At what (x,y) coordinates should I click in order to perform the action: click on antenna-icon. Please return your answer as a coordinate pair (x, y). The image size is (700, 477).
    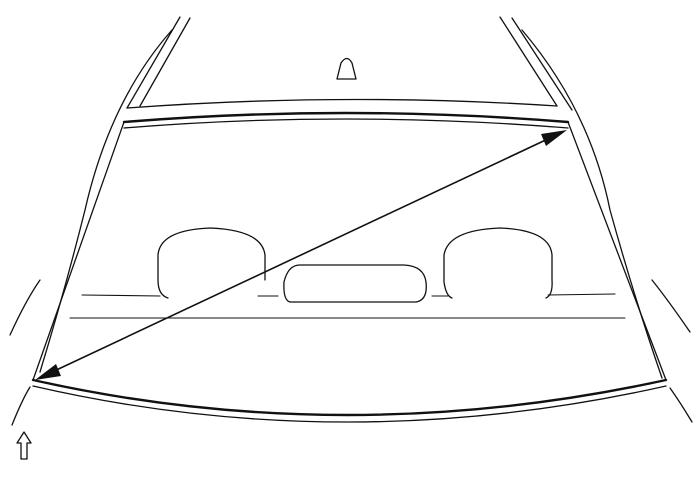
    Looking at the image, I should click on (346, 68).